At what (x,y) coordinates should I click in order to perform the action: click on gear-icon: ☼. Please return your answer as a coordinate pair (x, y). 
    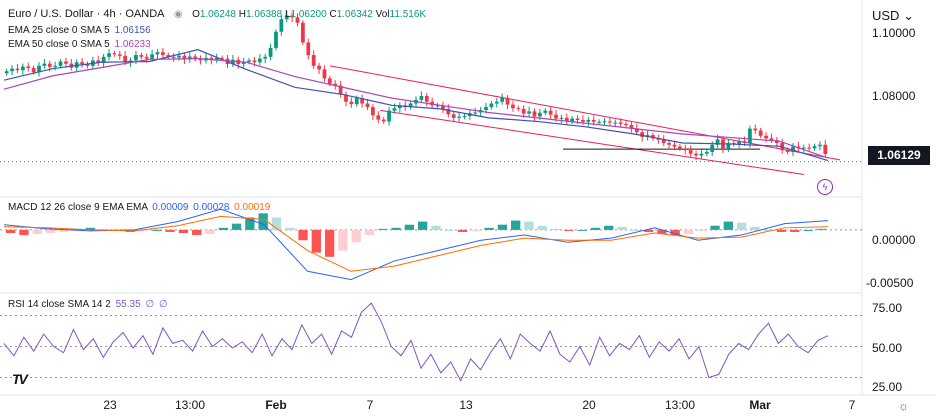
    Looking at the image, I should click on (903, 406).